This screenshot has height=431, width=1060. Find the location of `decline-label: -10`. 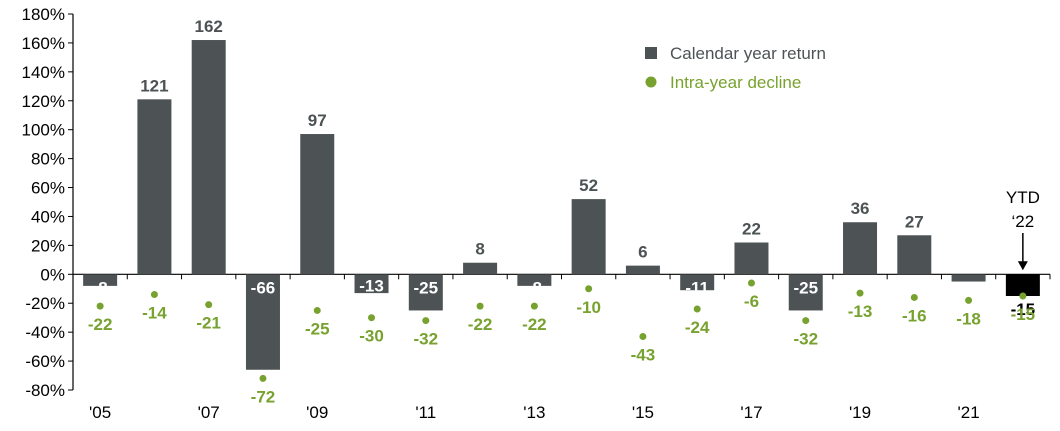

decline-label: -10 is located at coordinates (588, 307).